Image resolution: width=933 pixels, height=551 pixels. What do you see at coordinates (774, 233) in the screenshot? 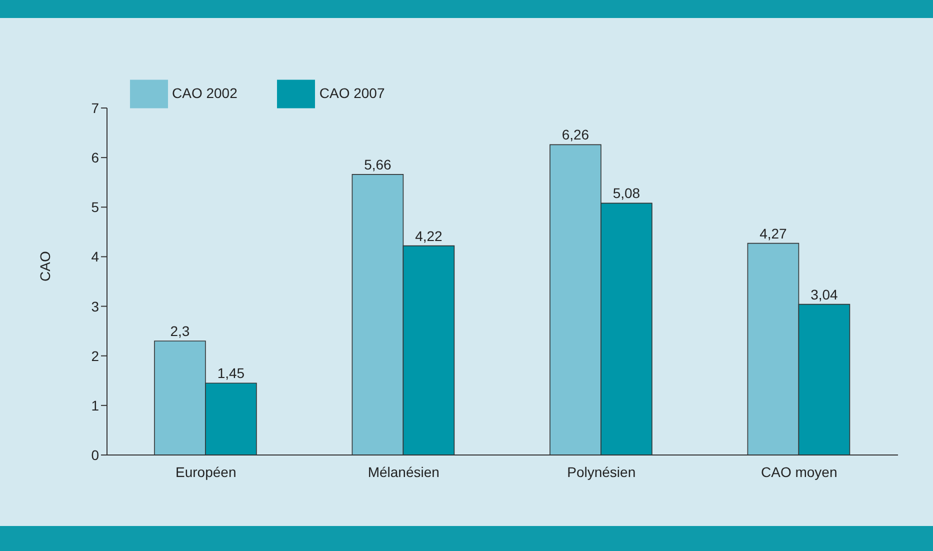
I see `data-label: 4,27` at bounding box center [774, 233].